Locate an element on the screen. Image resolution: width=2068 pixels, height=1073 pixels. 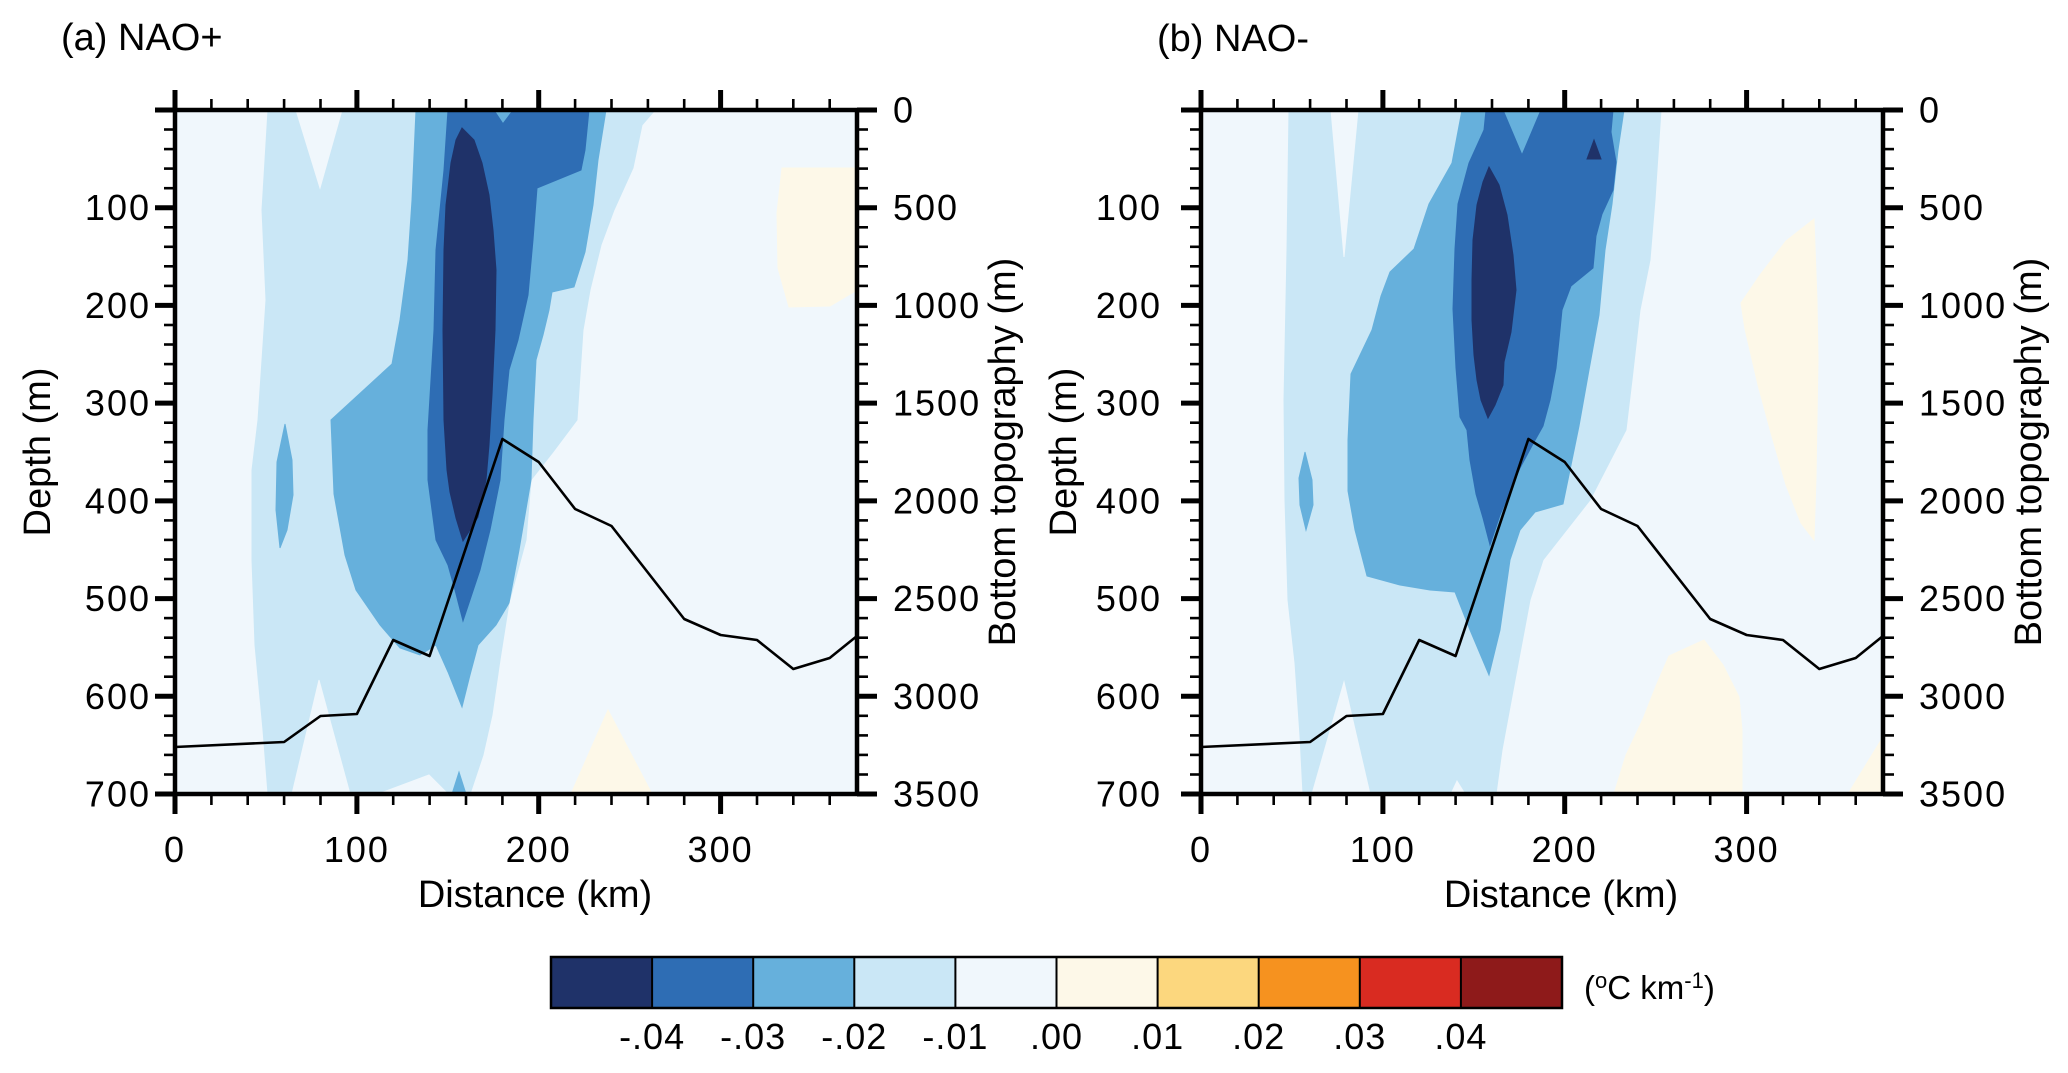
svg-text: (b) NAO- is located at coordinates (1233, 39).